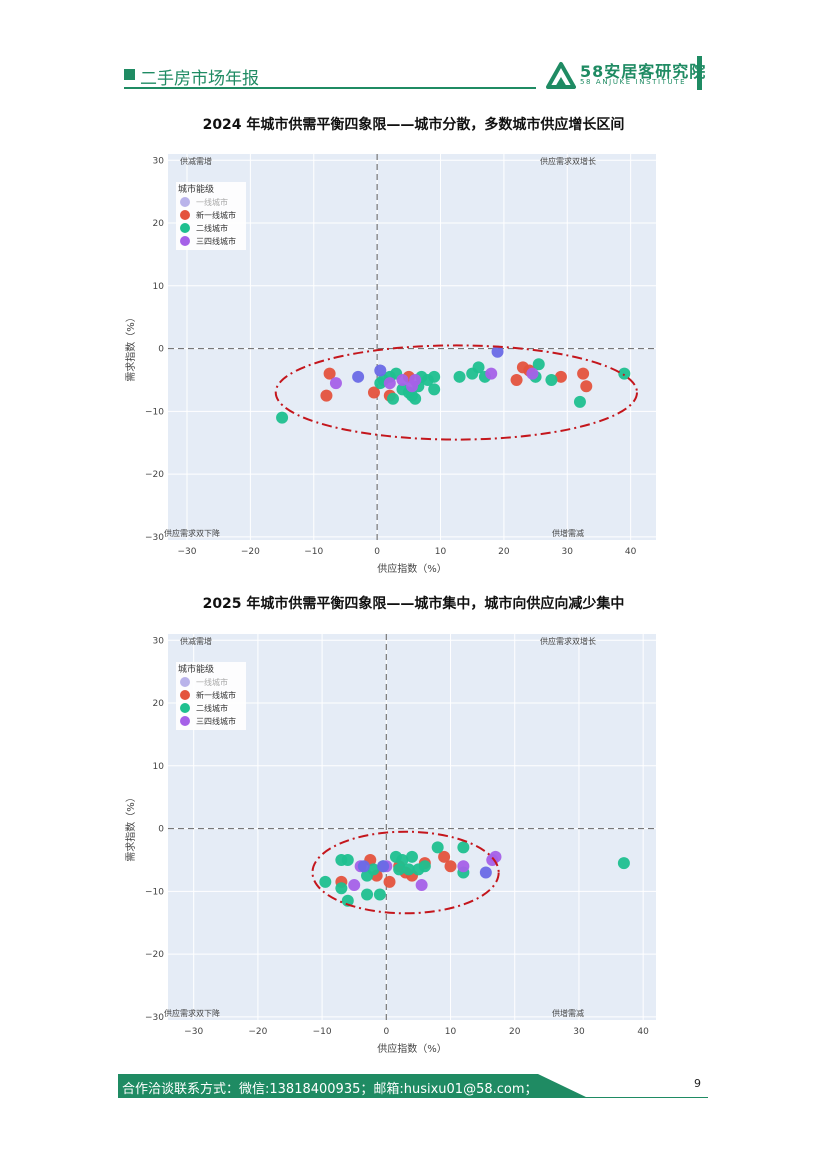 The image size is (827, 1169). I want to click on chart-1-title: 2024 年城市供需平衡四象限——城市分散，多数城市供应增长区间, so click(413, 125).